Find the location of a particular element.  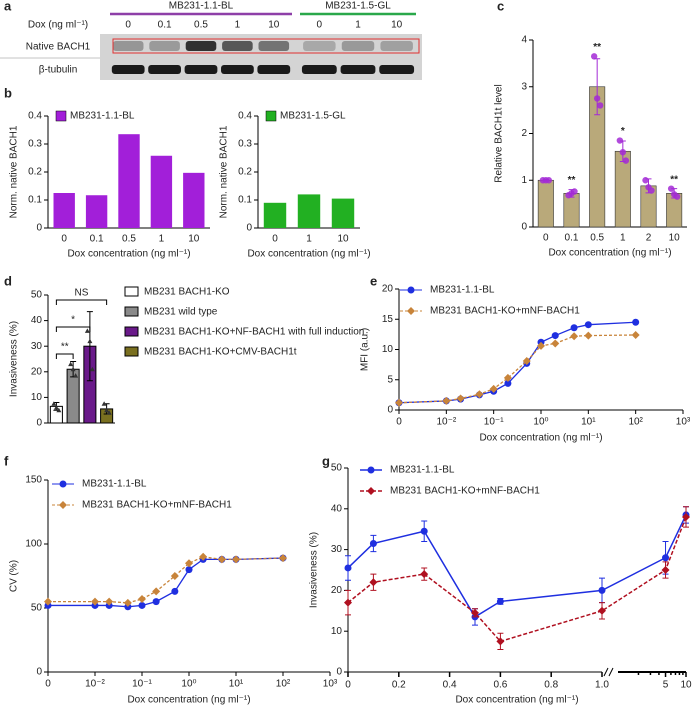

lane-label: 10 is located at coordinates (274, 25).